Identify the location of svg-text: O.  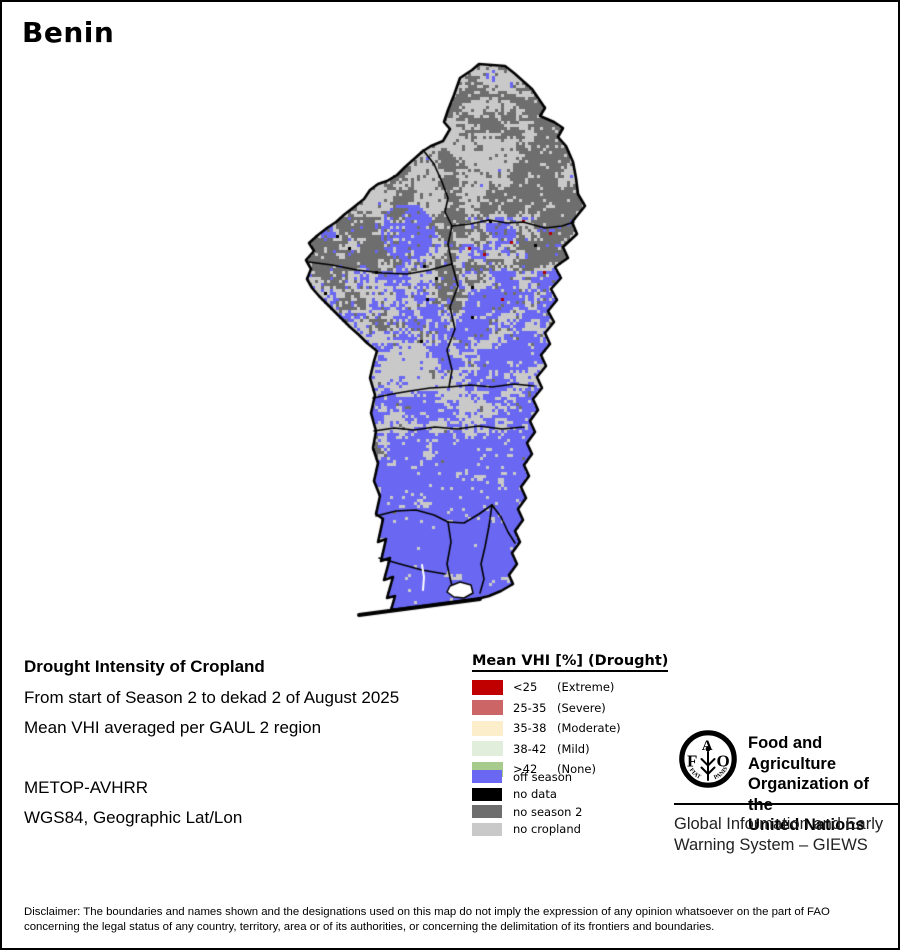
(723, 761).